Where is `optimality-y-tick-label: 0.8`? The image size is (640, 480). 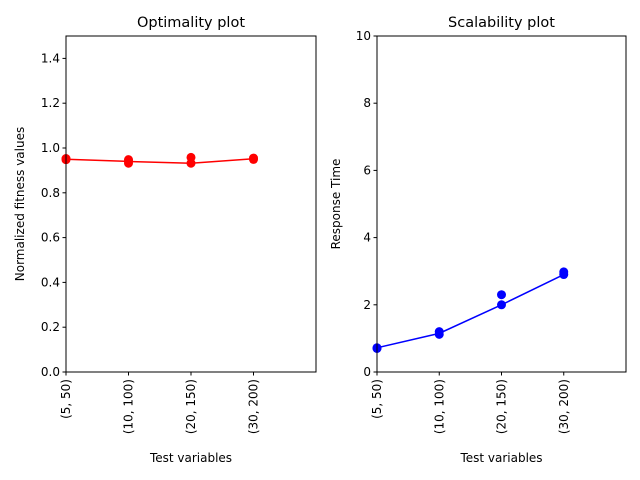 optimality-y-tick-label: 0.8 is located at coordinates (50, 193).